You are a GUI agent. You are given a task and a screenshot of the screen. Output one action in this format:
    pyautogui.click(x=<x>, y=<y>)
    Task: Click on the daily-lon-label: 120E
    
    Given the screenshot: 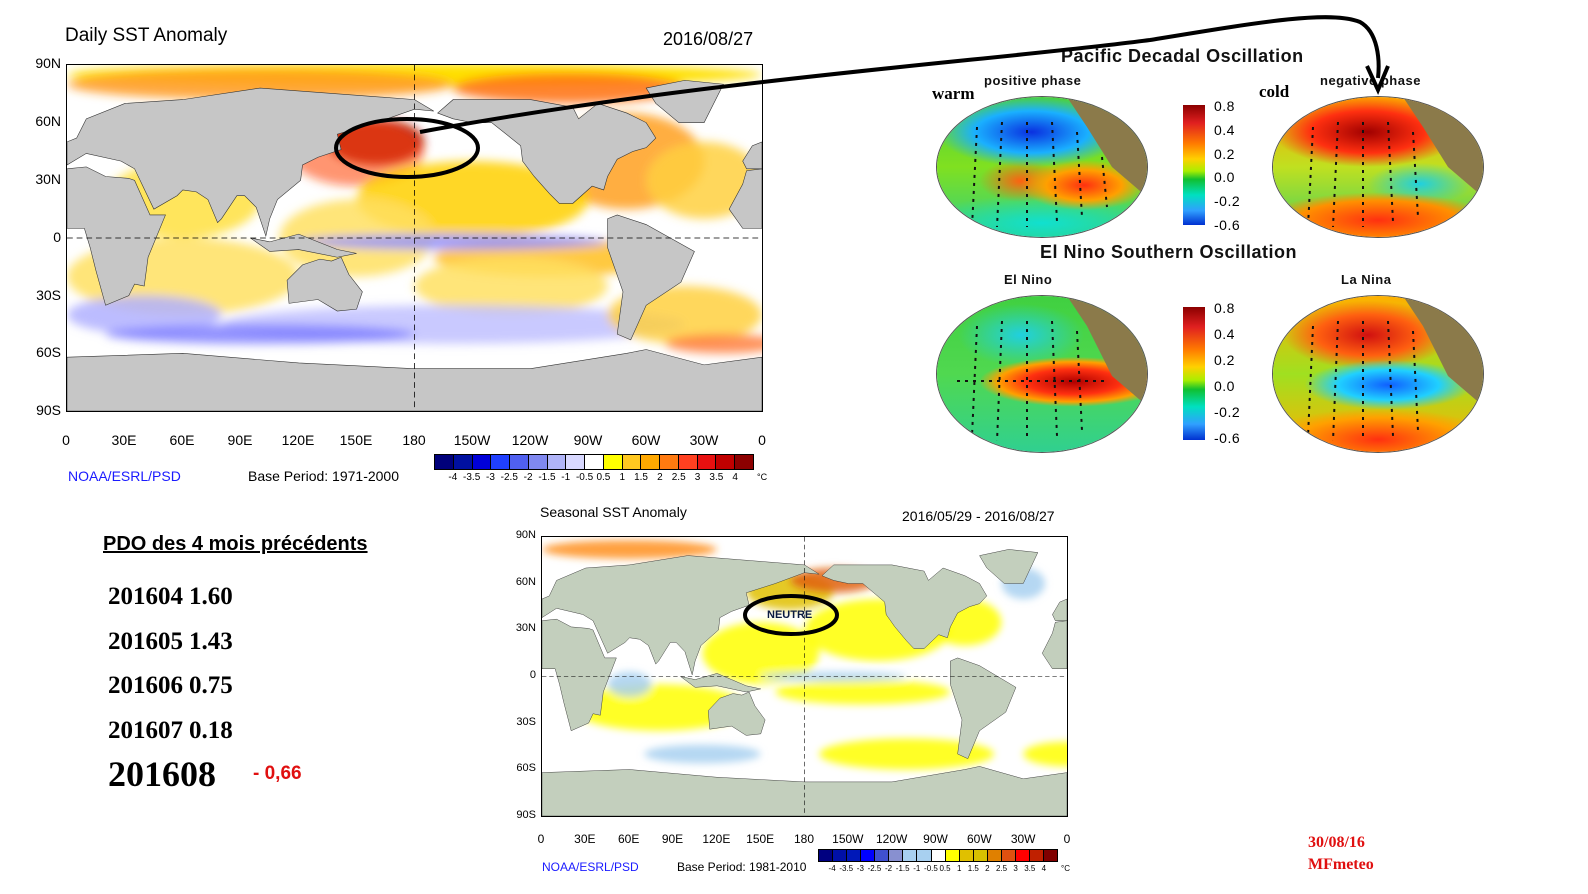 What is the action you would take?
    pyautogui.click(x=298, y=440)
    